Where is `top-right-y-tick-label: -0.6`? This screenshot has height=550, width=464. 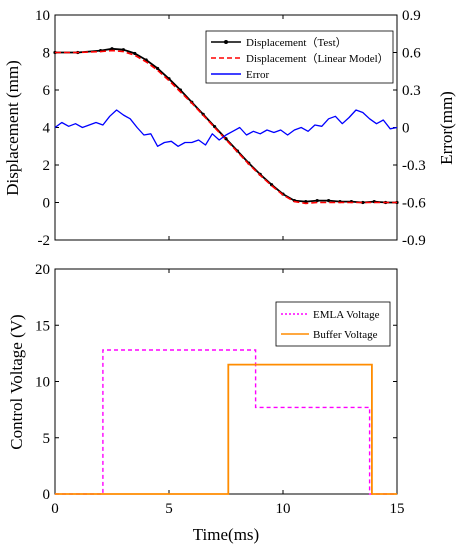 top-right-y-tick-label: -0.6 is located at coordinates (414, 204).